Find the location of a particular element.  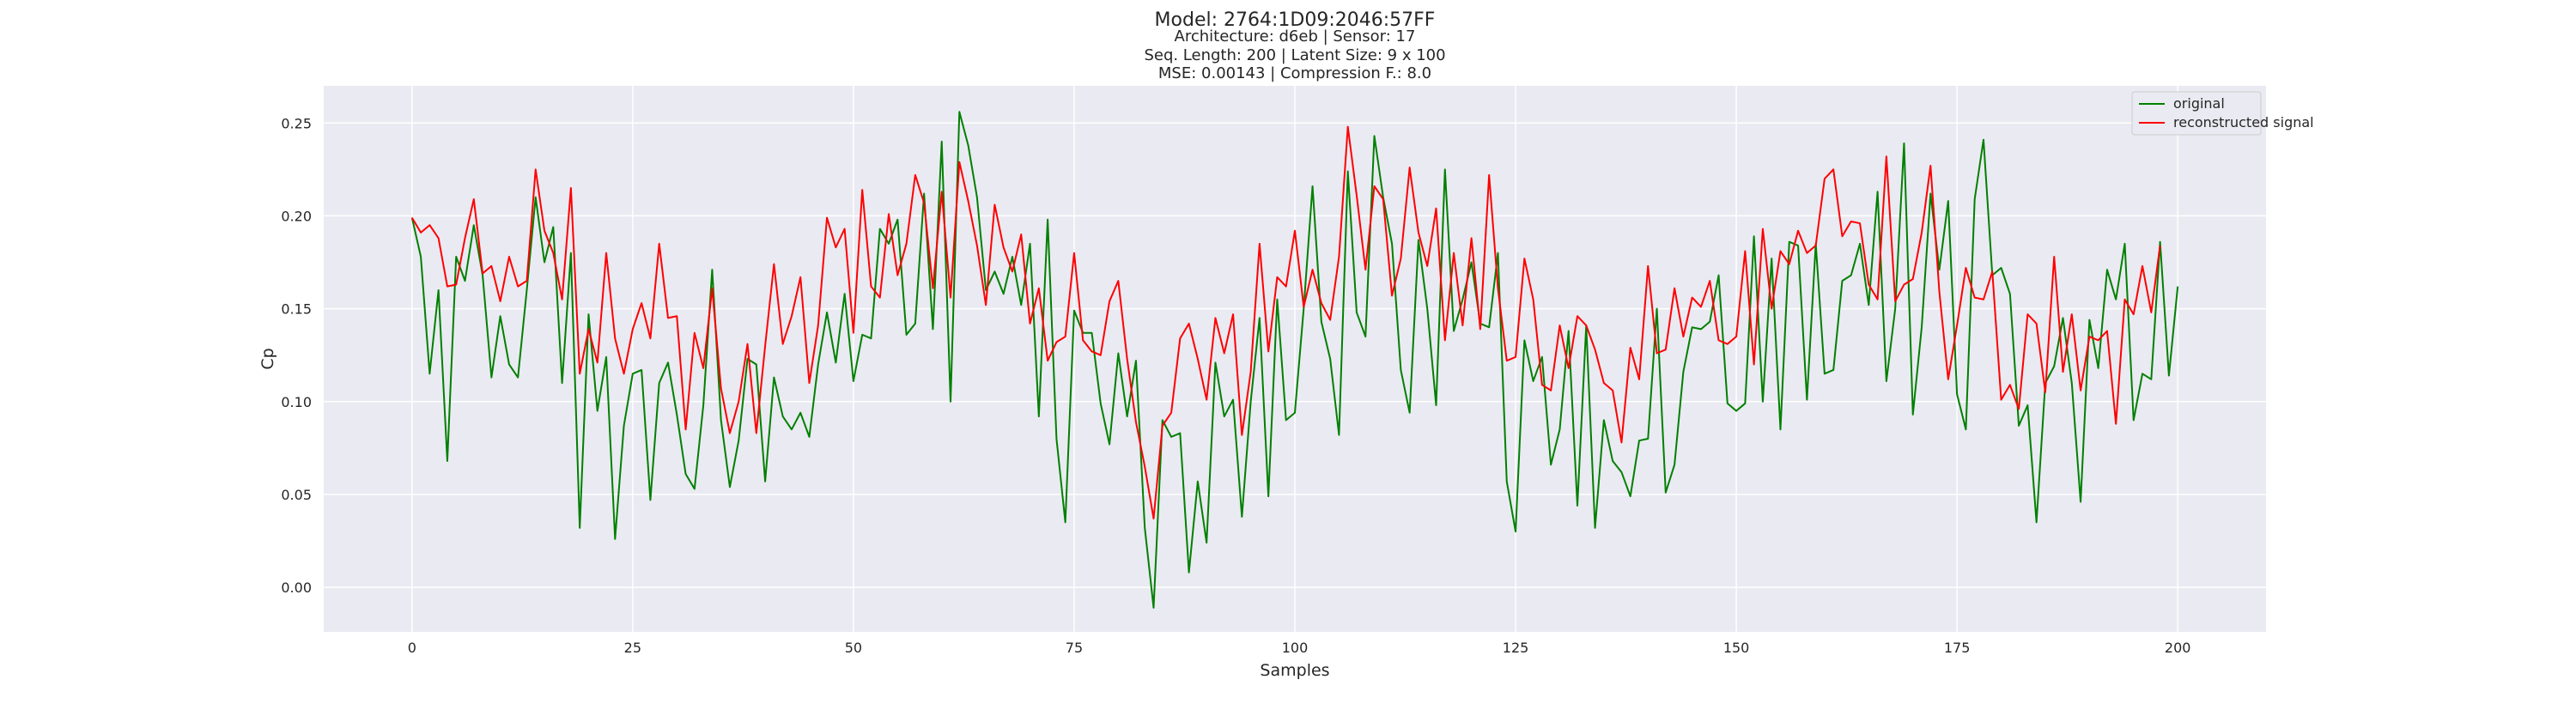

x-axis-ticks: 0 25 50 75 100 125 150 175 200 is located at coordinates (1299, 648).